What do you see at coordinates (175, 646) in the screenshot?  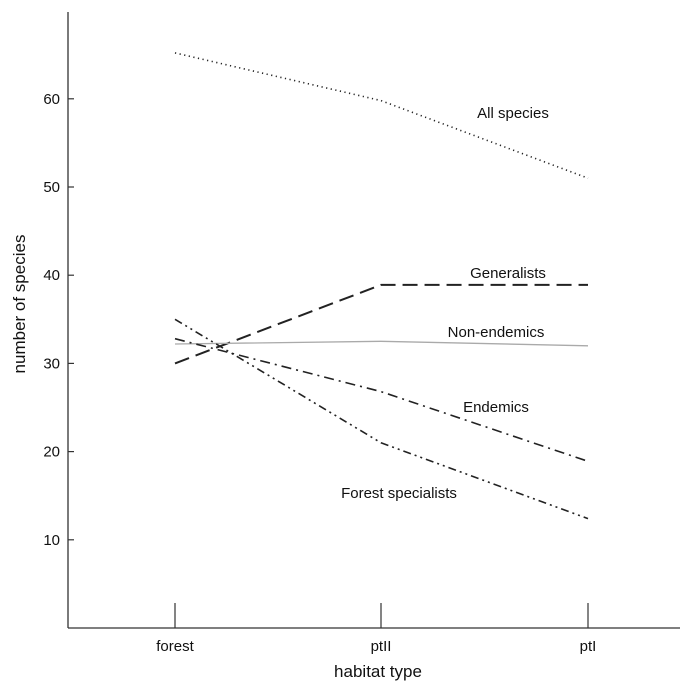 I see `x-tick-label: forest` at bounding box center [175, 646].